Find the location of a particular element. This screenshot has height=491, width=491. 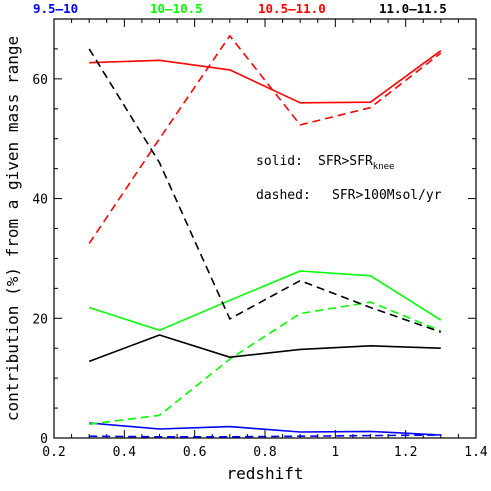

legend-entry: 10.5–11.0 is located at coordinates (292, 8).